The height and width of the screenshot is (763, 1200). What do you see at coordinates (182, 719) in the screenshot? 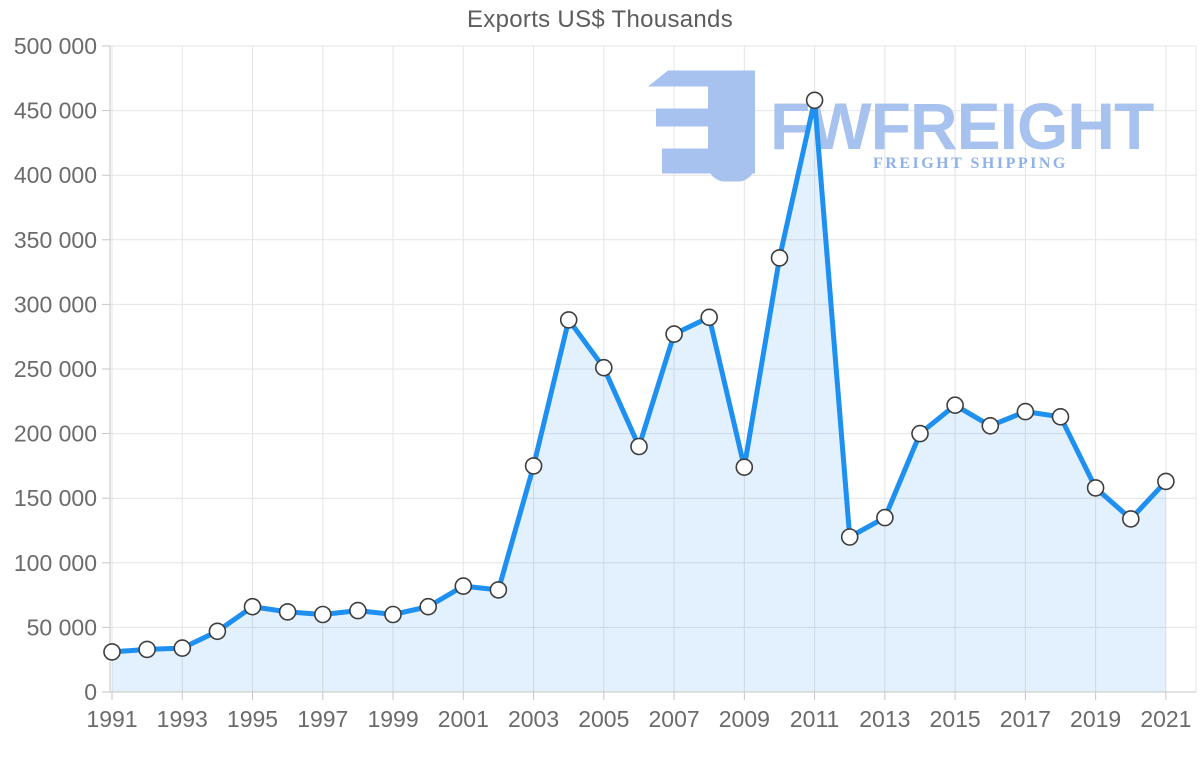
I see `x-tick-label: 1993` at bounding box center [182, 719].